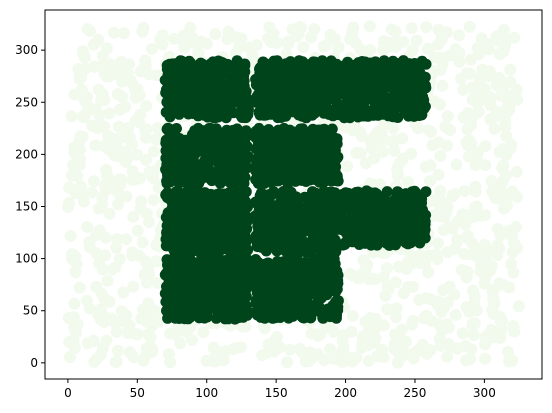 Image resolution: width=552 pixels, height=413 pixels. I want to click on x-axis: 0 50 100 150 200 250 300, so click(280, 389).